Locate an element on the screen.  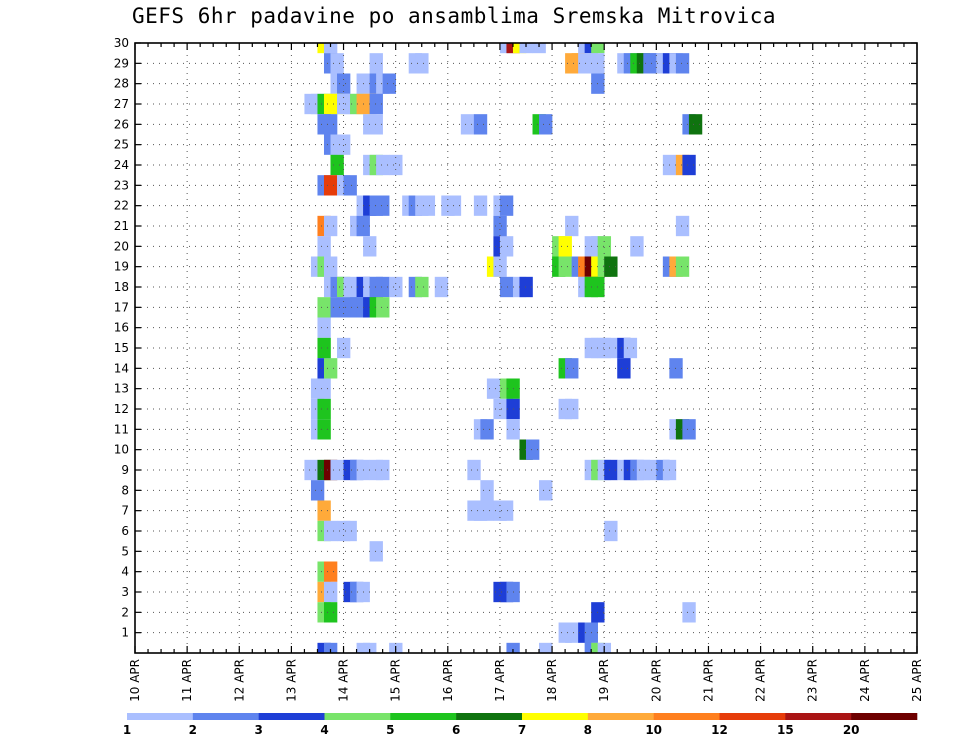
y-tick-label: 26 is located at coordinates (121, 124).